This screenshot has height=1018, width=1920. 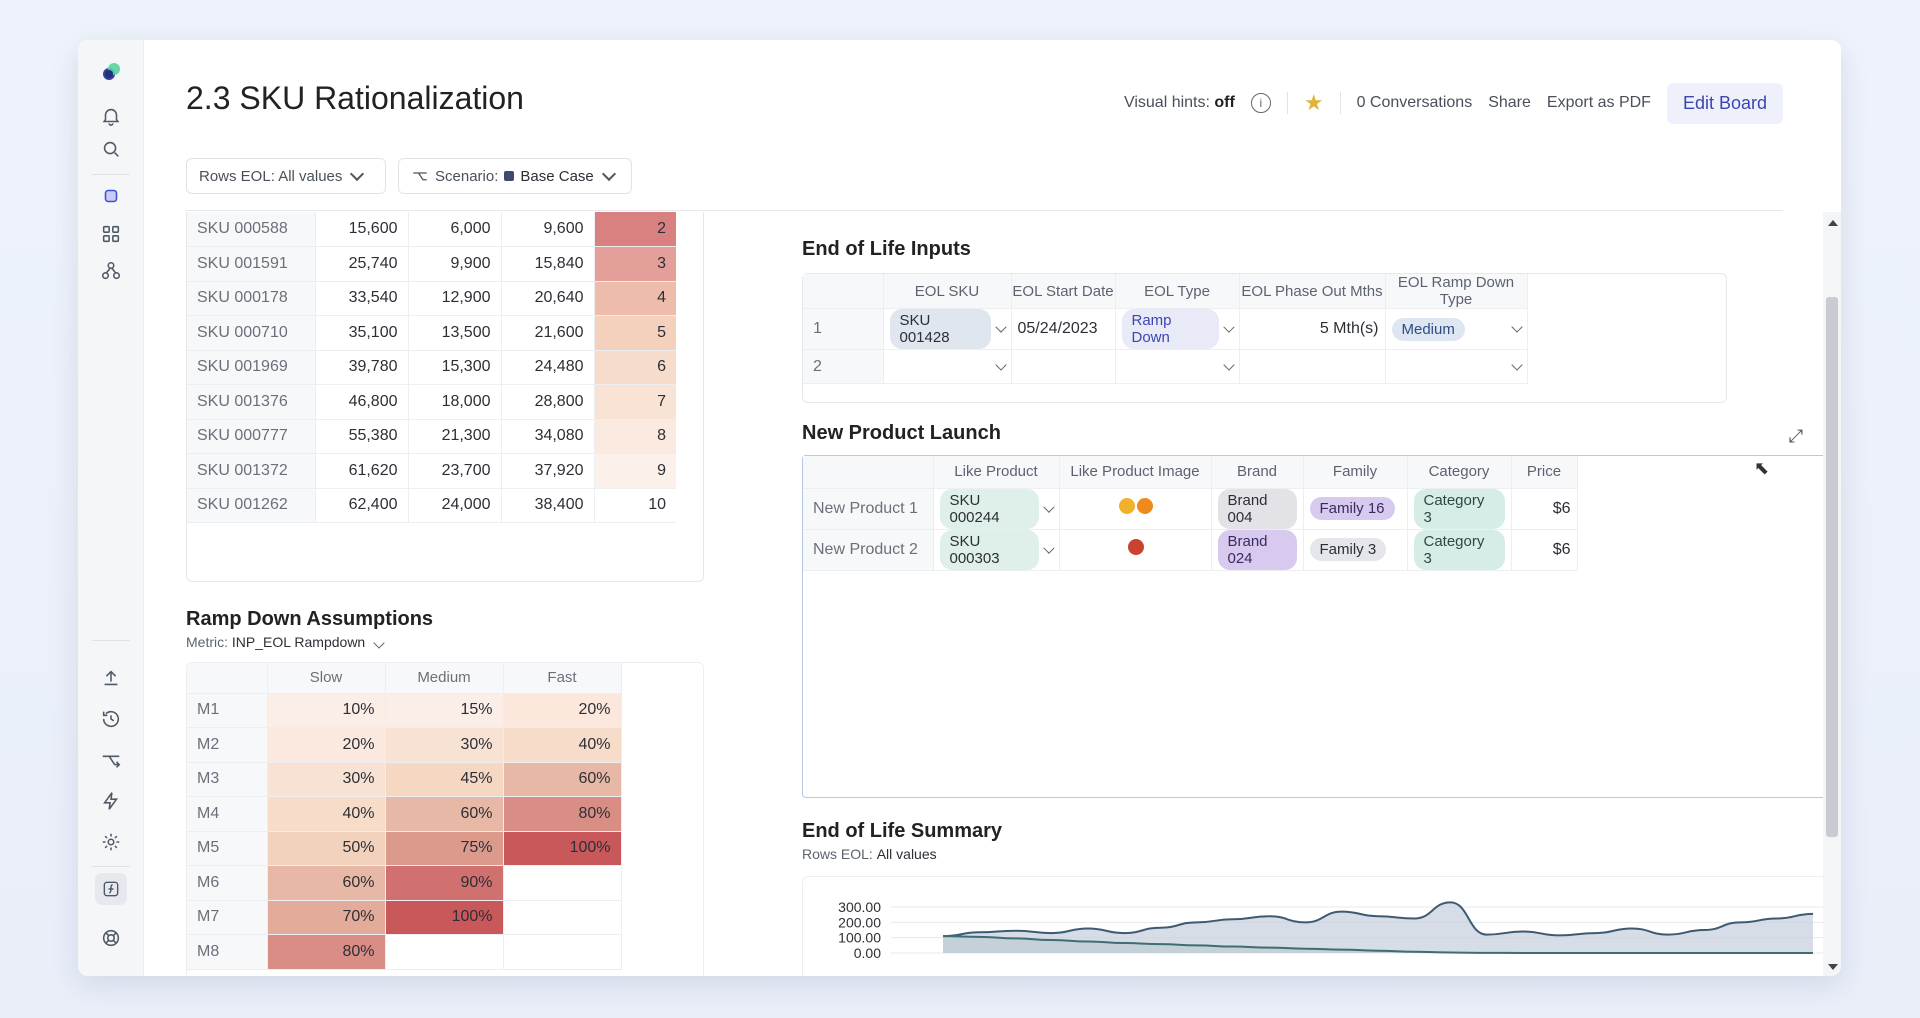 I want to click on ramp-cell: 45%, so click(x=444, y=779).